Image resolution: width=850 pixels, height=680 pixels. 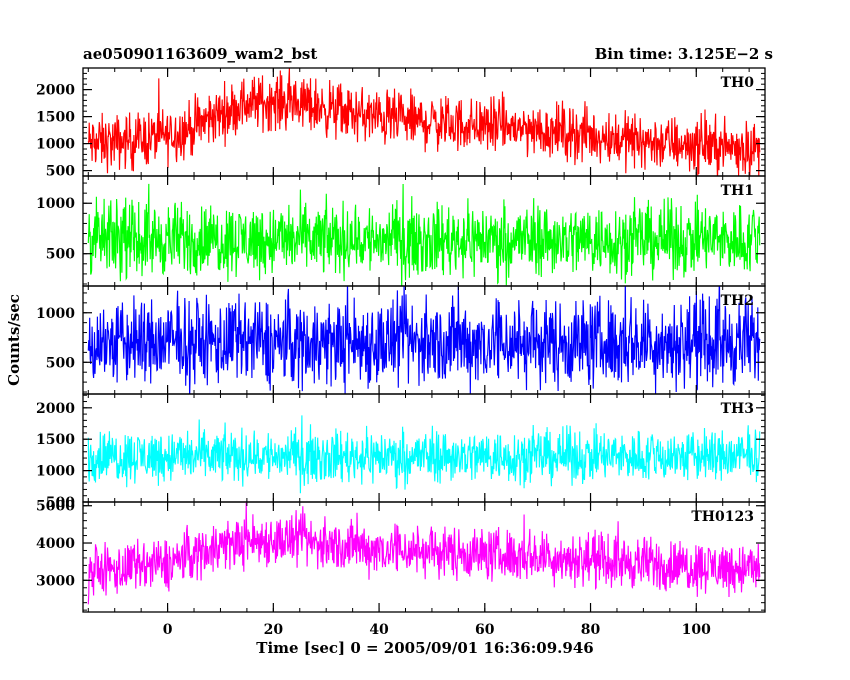 What do you see at coordinates (424, 648) in the screenshot?
I see `x-axis-label: Time [sec] 0 = 2005/09/01 16:36:09.946` at bounding box center [424, 648].